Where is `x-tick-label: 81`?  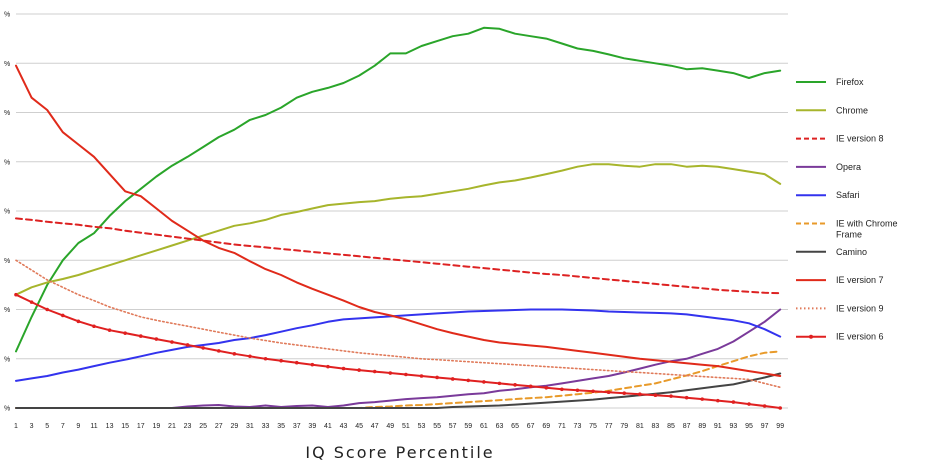 x-tick-label: 81 is located at coordinates (640, 426).